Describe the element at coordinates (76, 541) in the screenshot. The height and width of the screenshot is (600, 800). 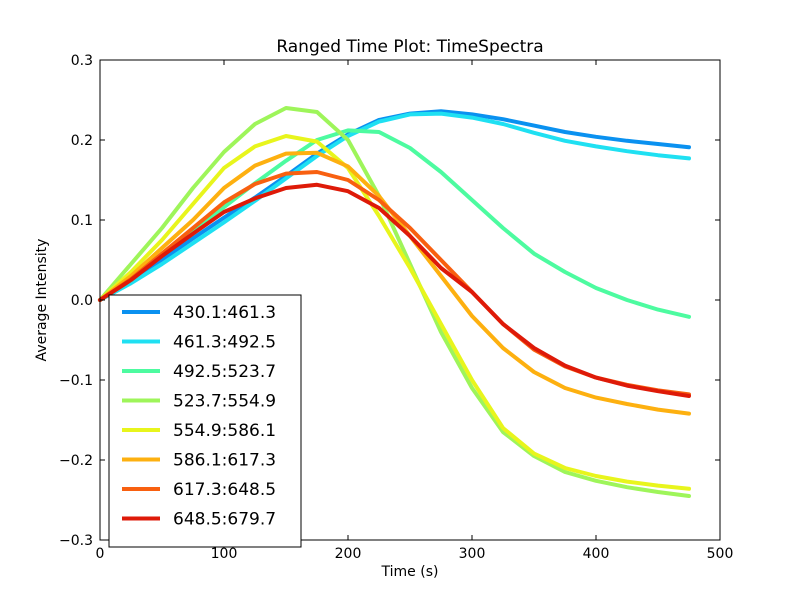
I see `y-tick-label: −0.3` at that location.